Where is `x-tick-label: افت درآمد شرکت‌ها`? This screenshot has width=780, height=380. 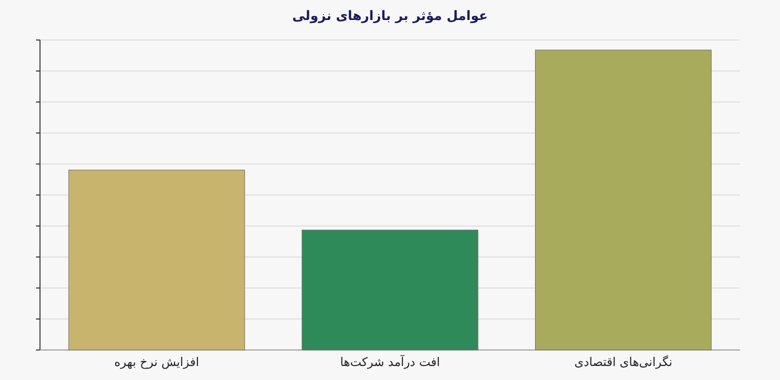
x-tick-label: افت درآمد شرکت‌ها is located at coordinates (390, 361).